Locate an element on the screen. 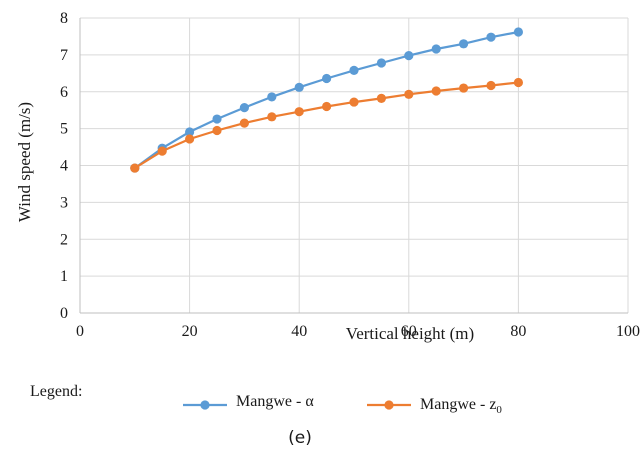  legend-title: Legend: is located at coordinates (56, 391).